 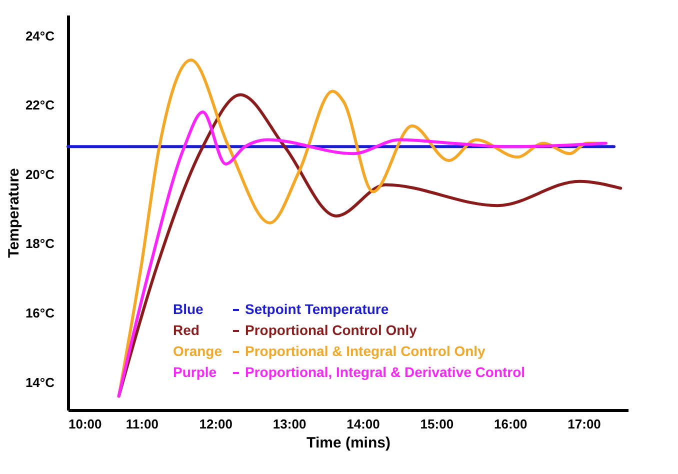 What do you see at coordinates (215, 424) in the screenshot?
I see `x-tick-label: 12:00` at bounding box center [215, 424].